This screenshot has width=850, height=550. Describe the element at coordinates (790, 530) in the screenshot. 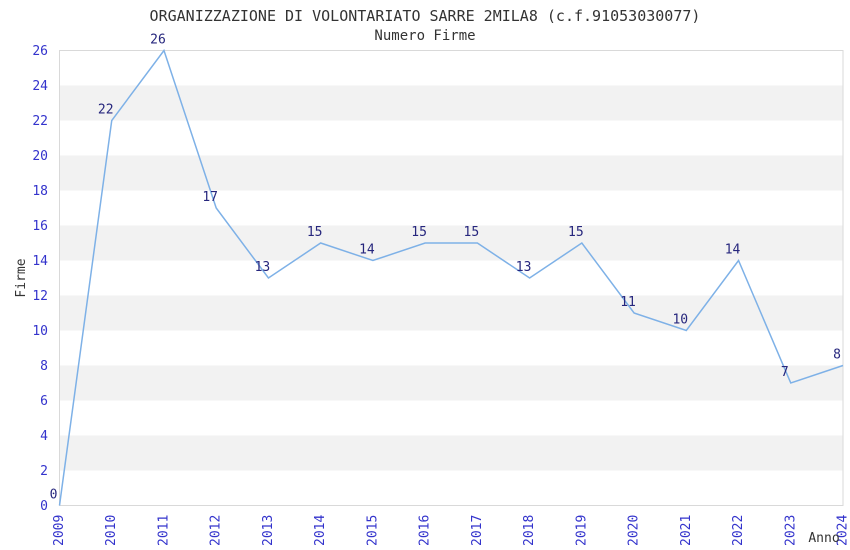

I see `x-tick-label: 2023` at that location.